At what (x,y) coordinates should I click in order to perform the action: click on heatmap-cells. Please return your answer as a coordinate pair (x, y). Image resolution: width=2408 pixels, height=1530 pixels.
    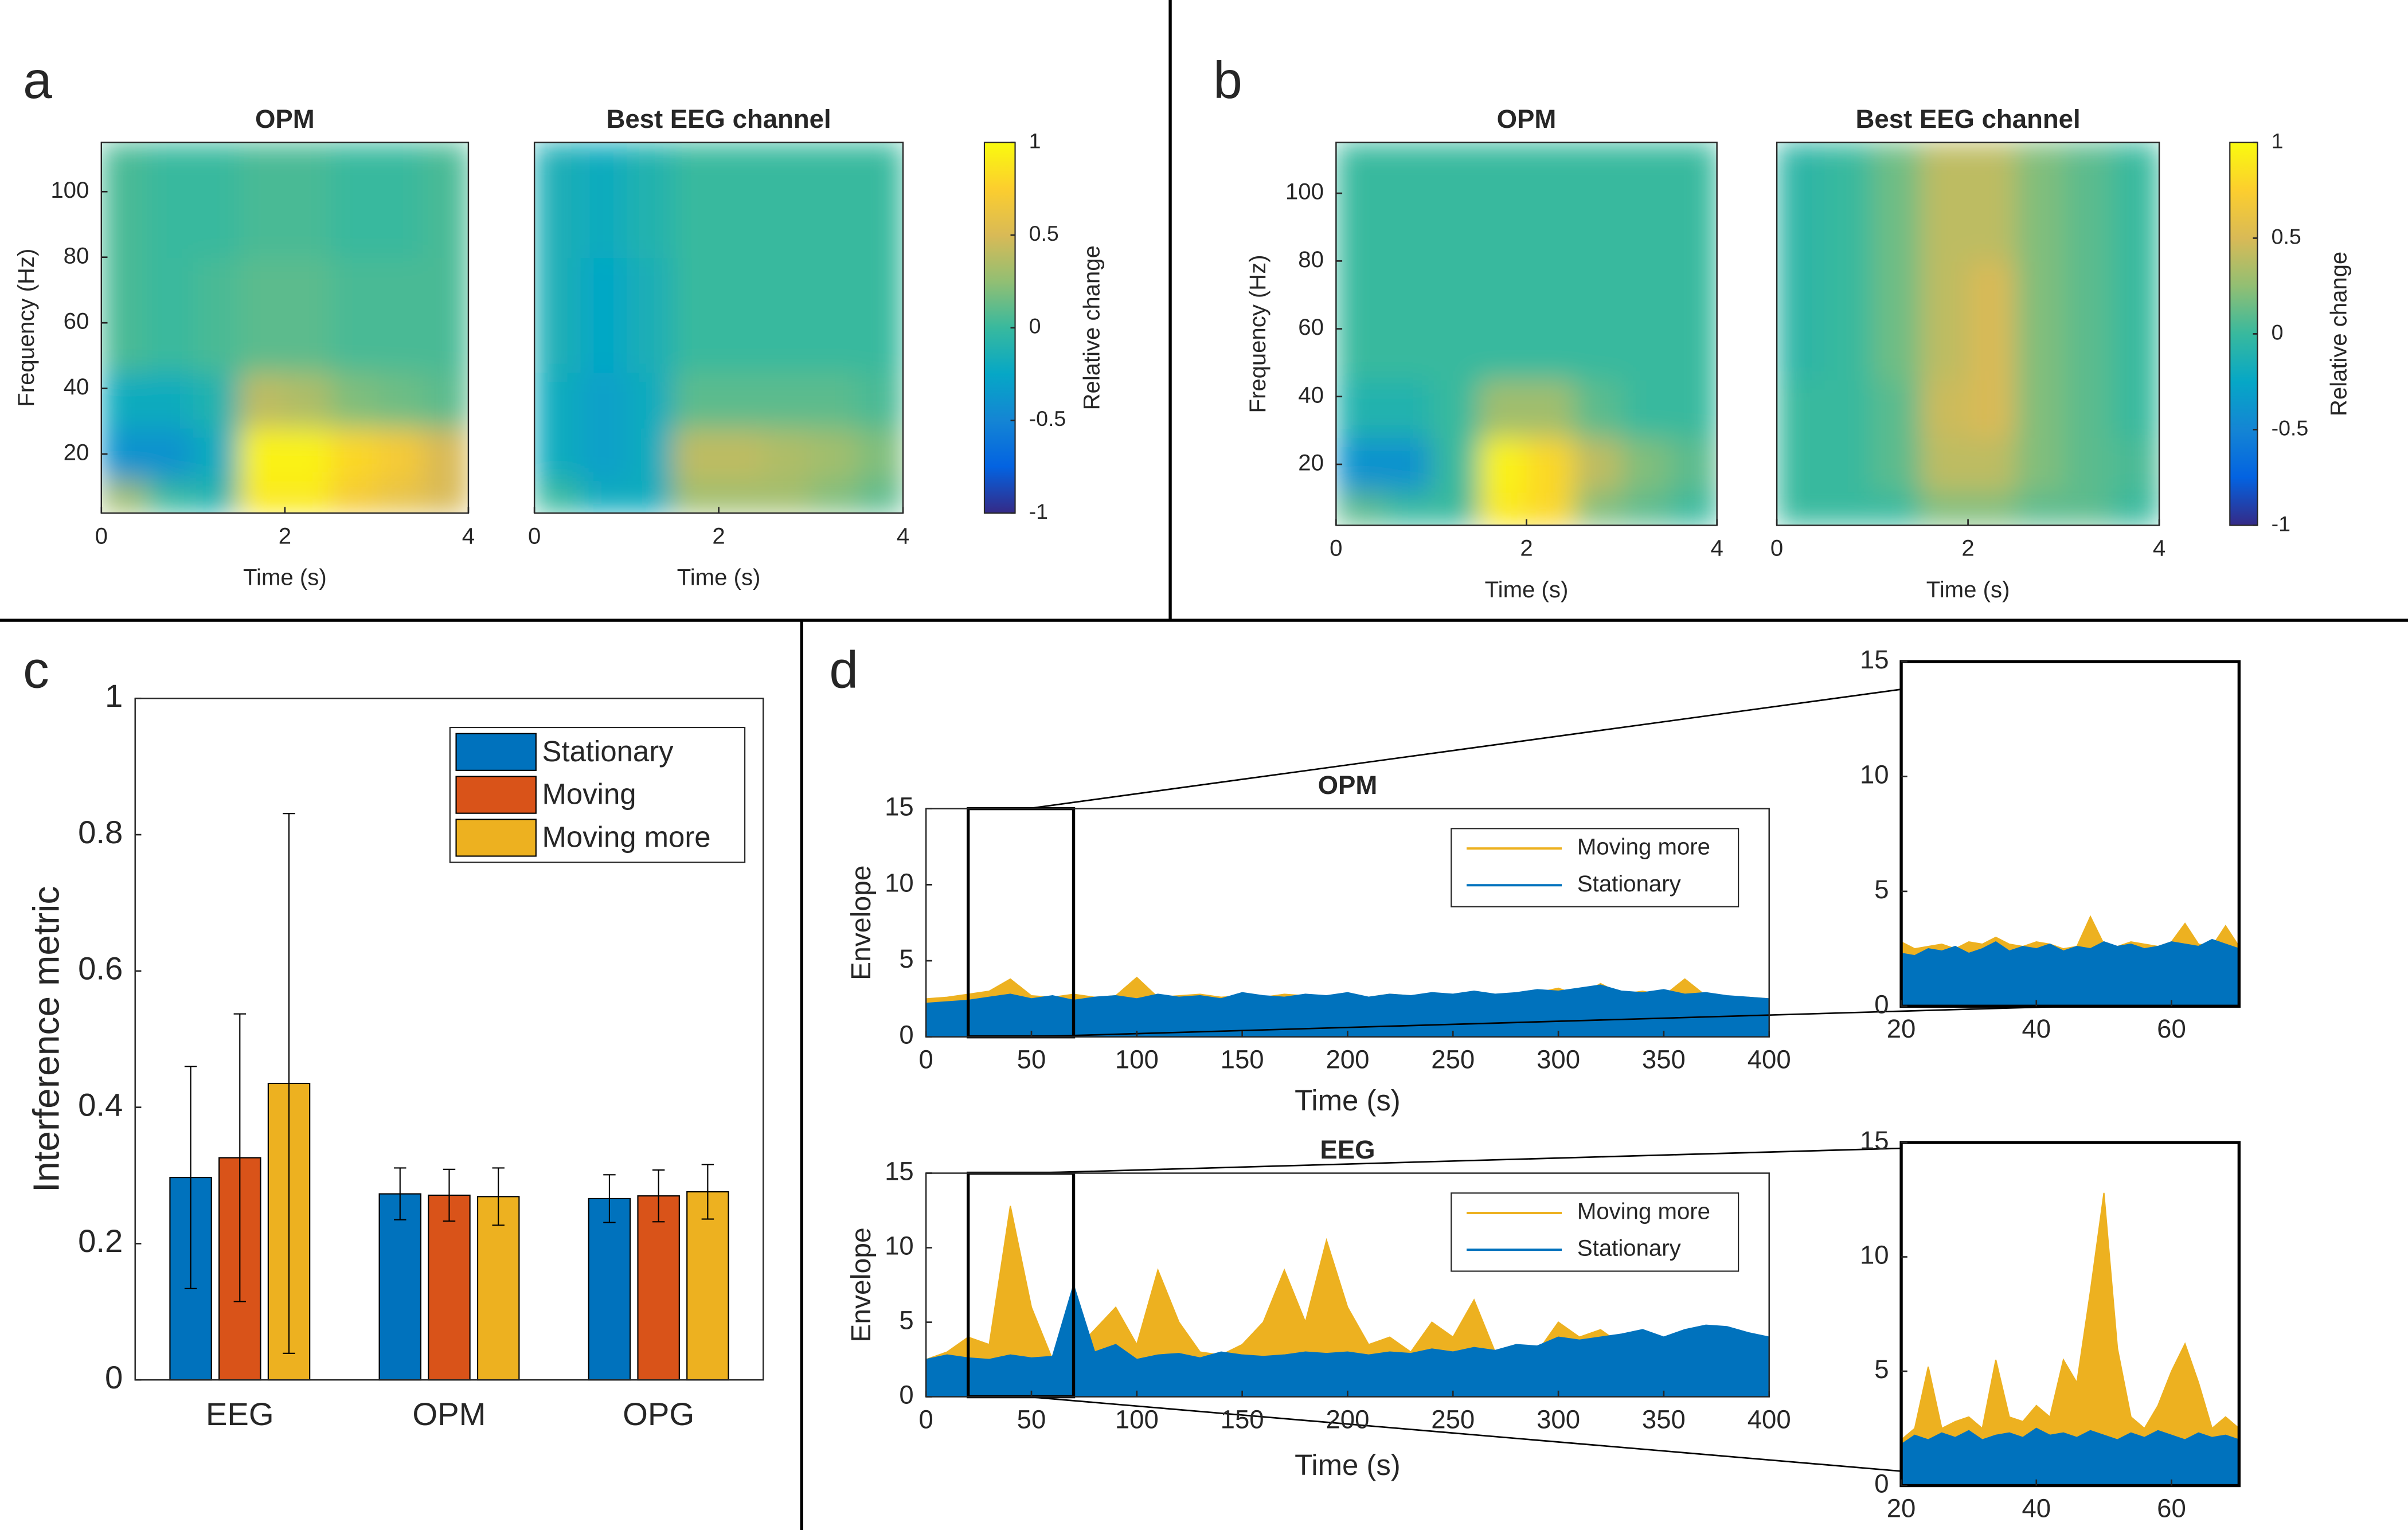
    Looking at the image, I should click on (719, 328).